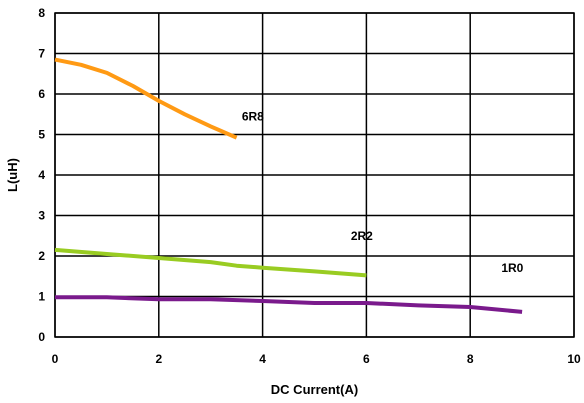 The image size is (584, 403). What do you see at coordinates (262, 359) in the screenshot?
I see `x-tick-label-4: 4` at bounding box center [262, 359].